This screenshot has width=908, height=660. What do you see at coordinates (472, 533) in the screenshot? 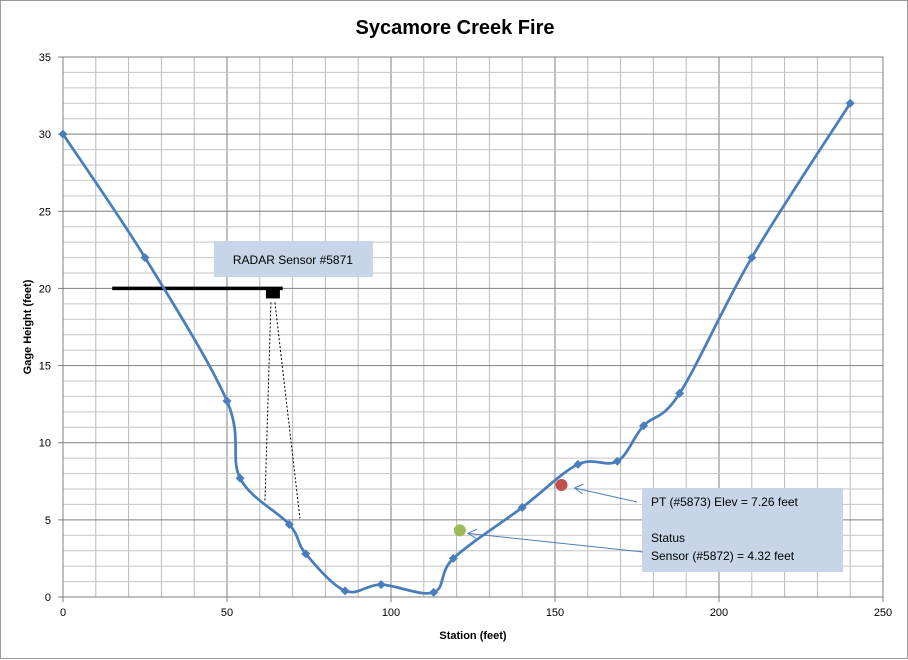
I see `status-callout-arrowhead` at bounding box center [472, 533].